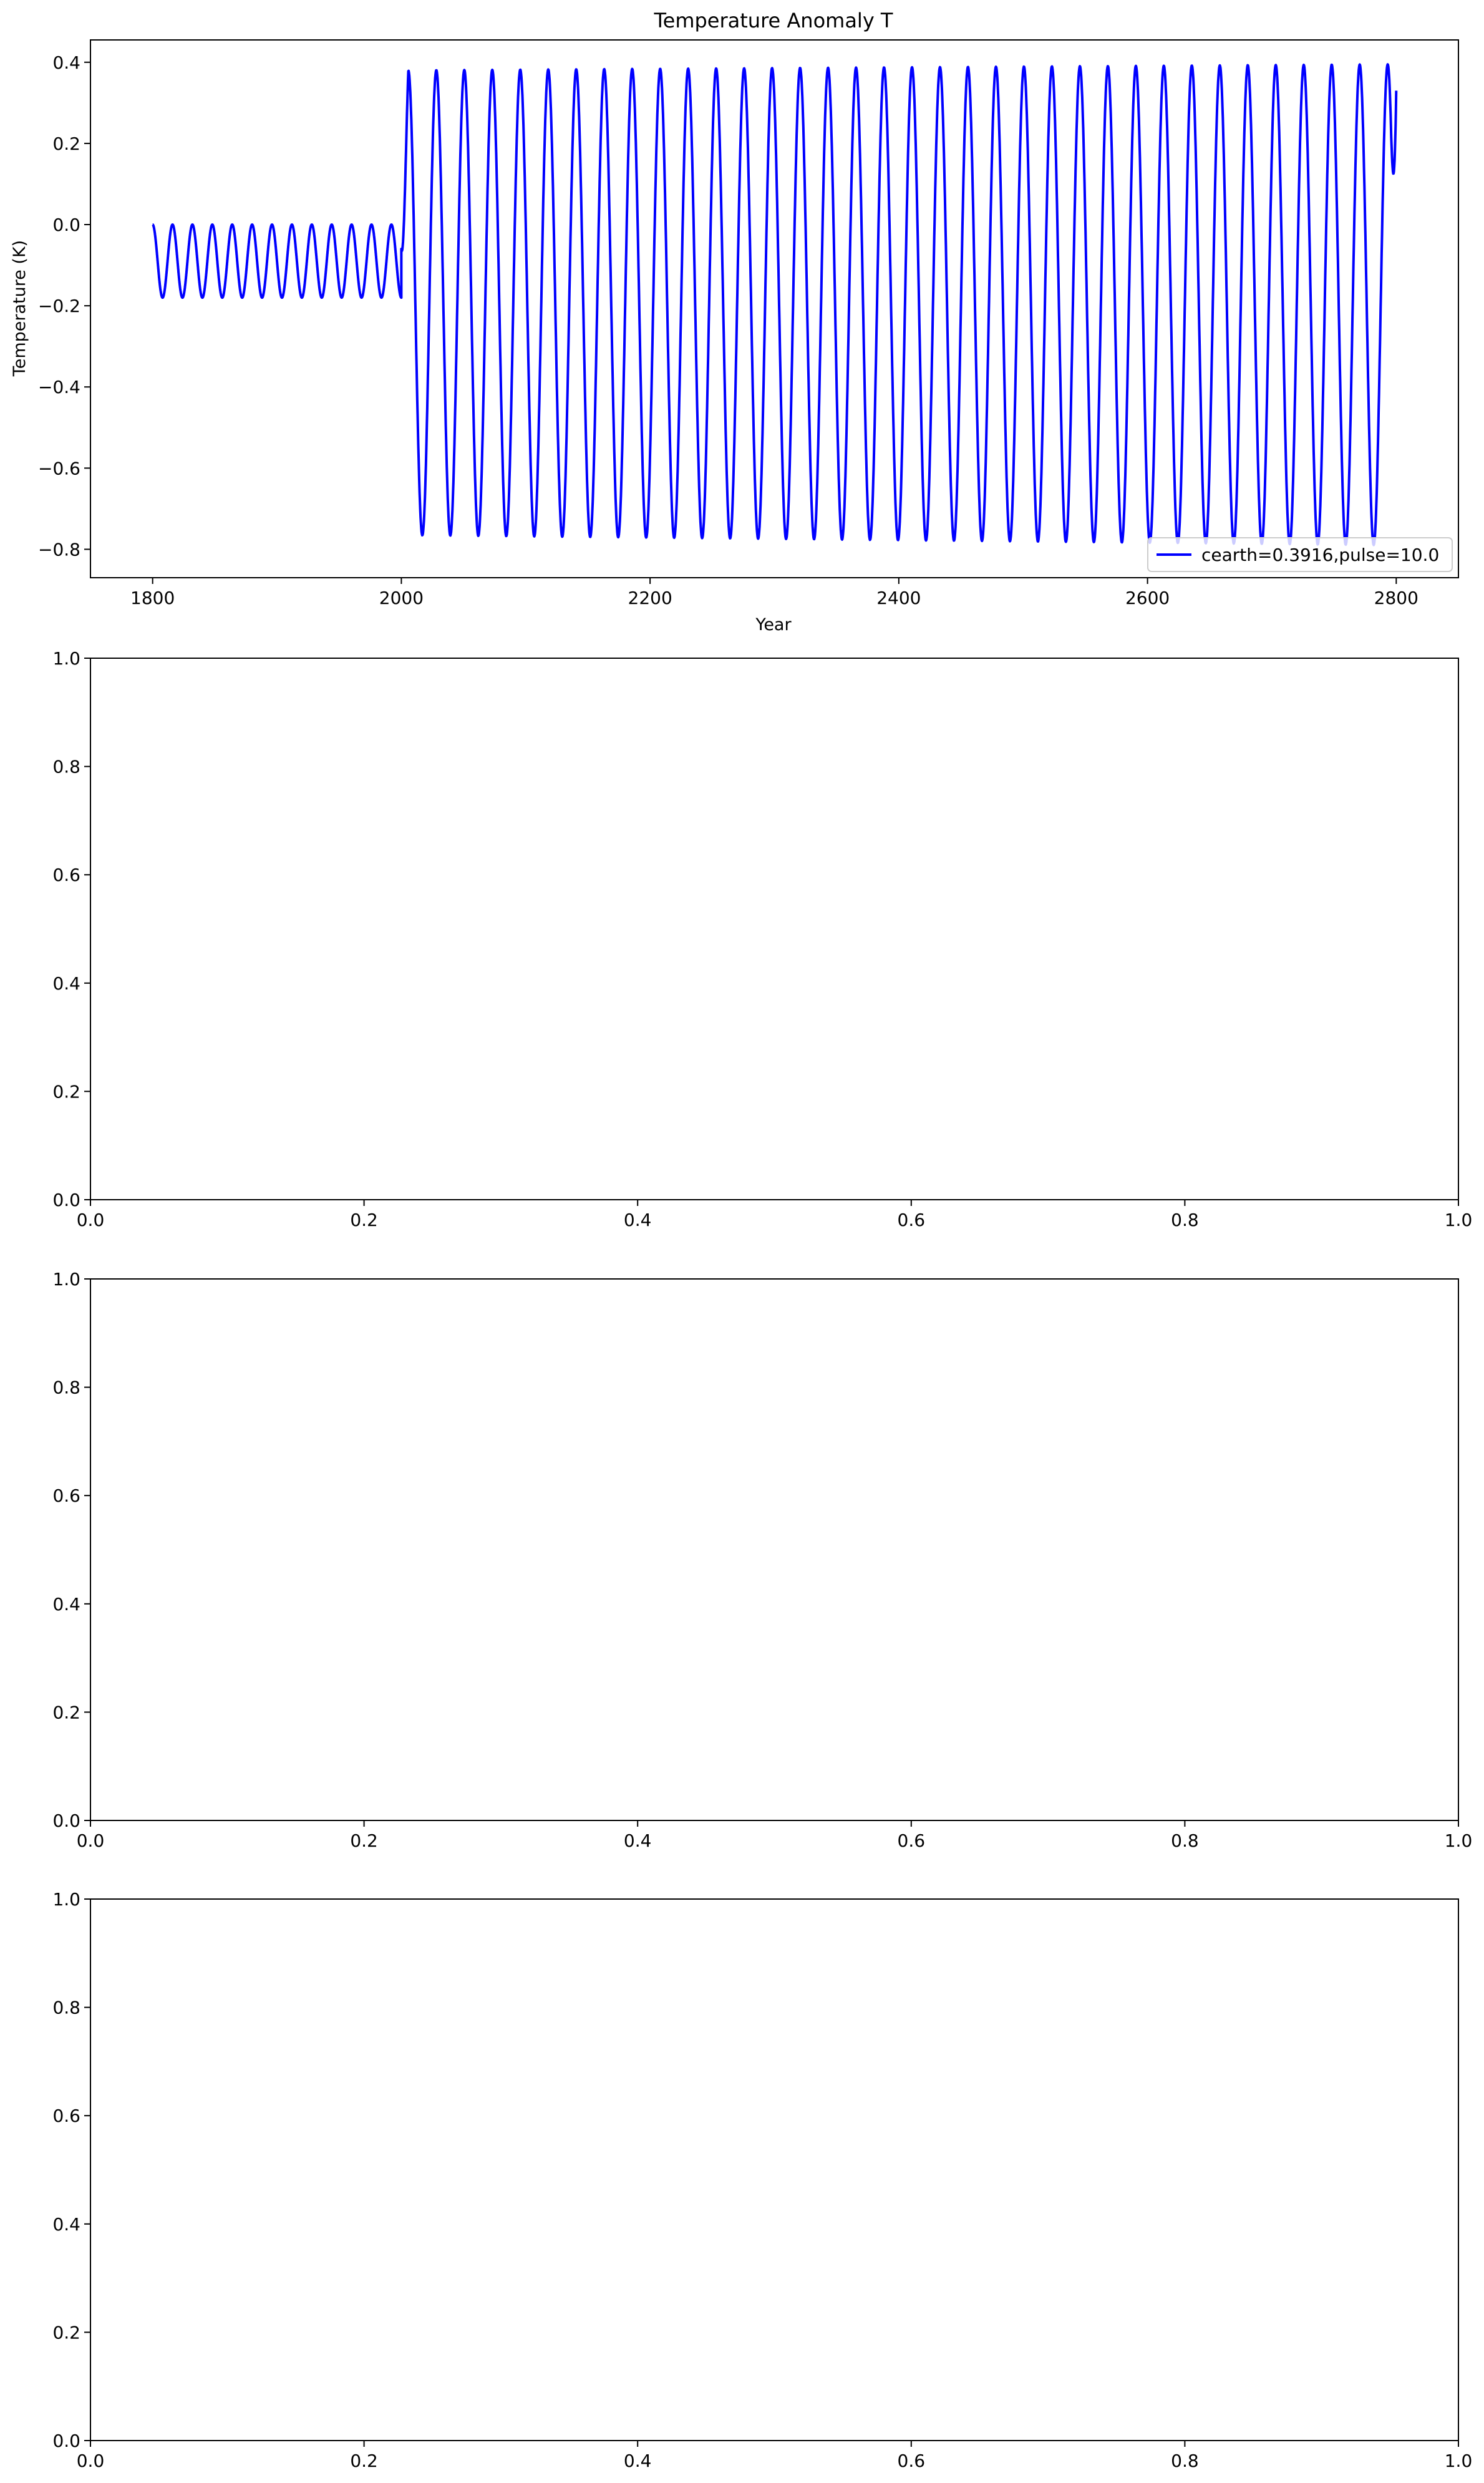 The image size is (1484, 2483). Describe the element at coordinates (898, 598) in the screenshot. I see `x-tick-label: 2400` at that location.